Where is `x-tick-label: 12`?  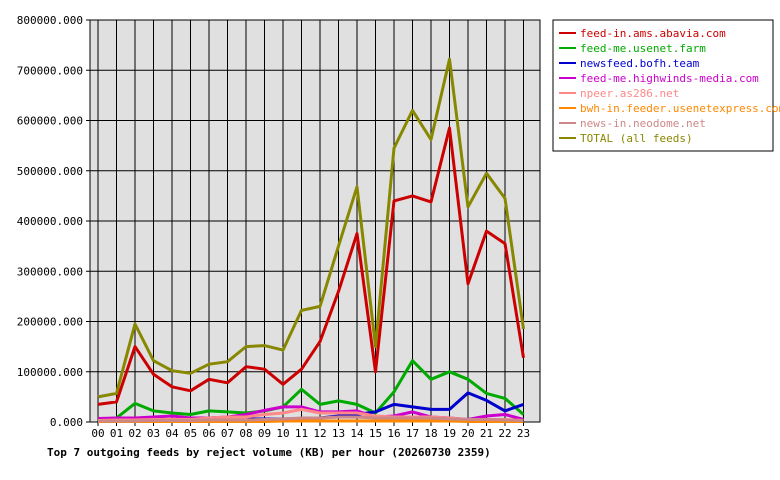
x-tick-label: 12 is located at coordinates (319, 433).